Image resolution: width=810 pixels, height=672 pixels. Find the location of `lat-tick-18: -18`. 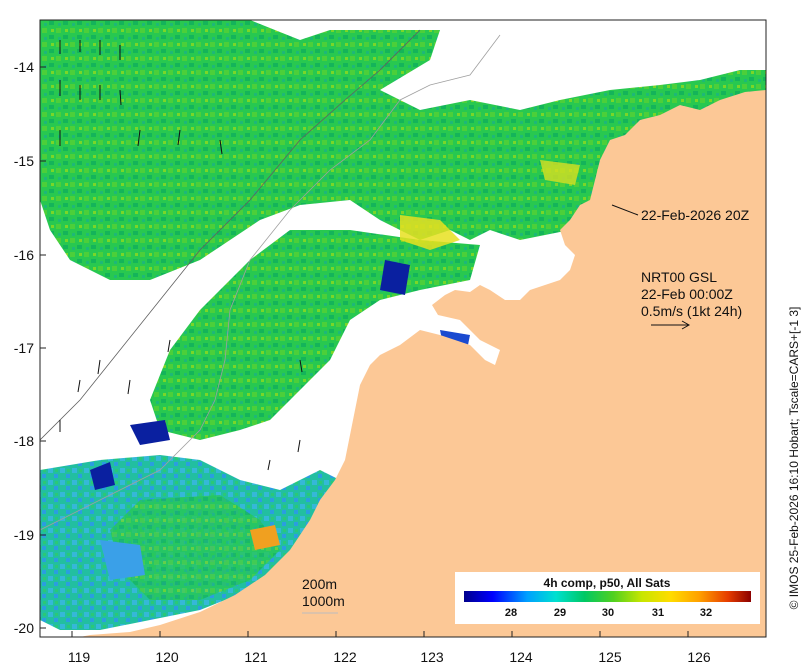

lat-tick-18: -18 is located at coordinates (24, 441).